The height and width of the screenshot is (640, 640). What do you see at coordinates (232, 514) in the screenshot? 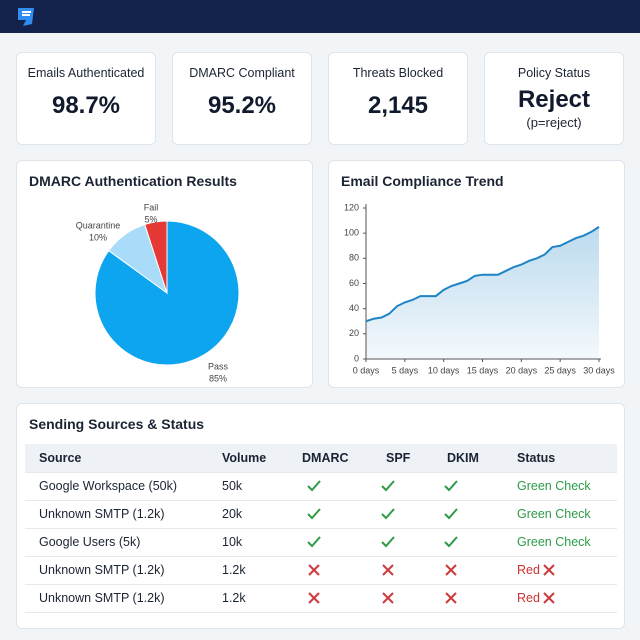
I see `volume-cell: 20k` at bounding box center [232, 514].